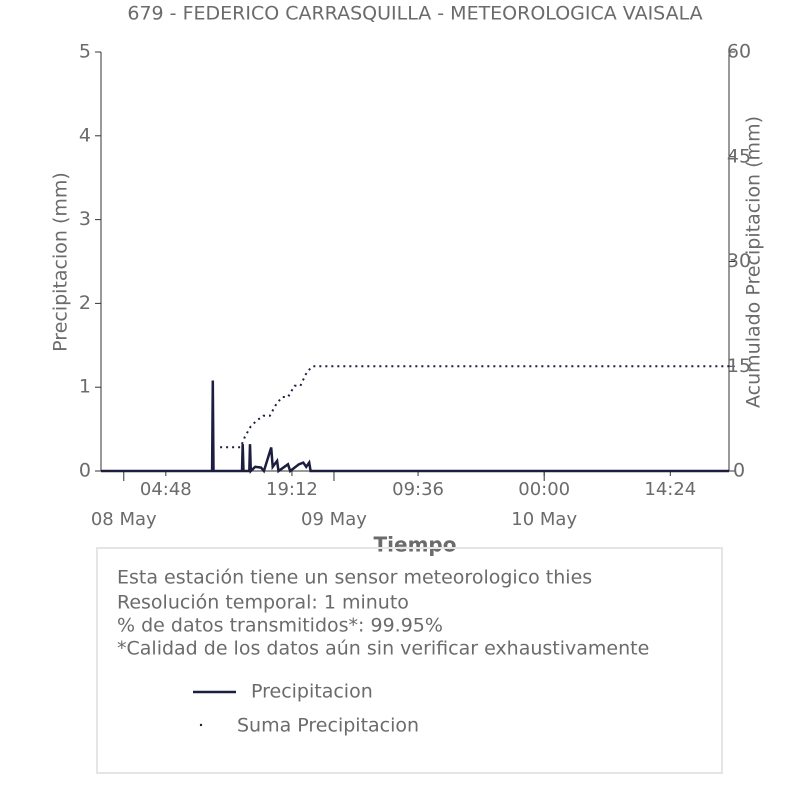 The width and height of the screenshot is (806, 806). What do you see at coordinates (544, 489) in the screenshot?
I see `x-tick-label: 00:00` at bounding box center [544, 489].